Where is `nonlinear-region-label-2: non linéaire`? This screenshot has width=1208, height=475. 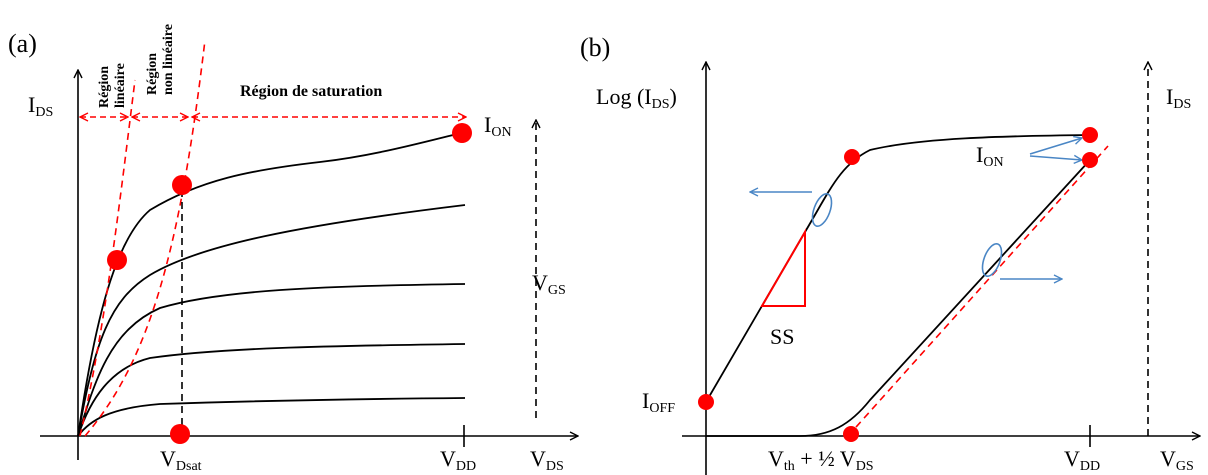
nonlinear-region-label-2: non linéaire is located at coordinates (168, 59).